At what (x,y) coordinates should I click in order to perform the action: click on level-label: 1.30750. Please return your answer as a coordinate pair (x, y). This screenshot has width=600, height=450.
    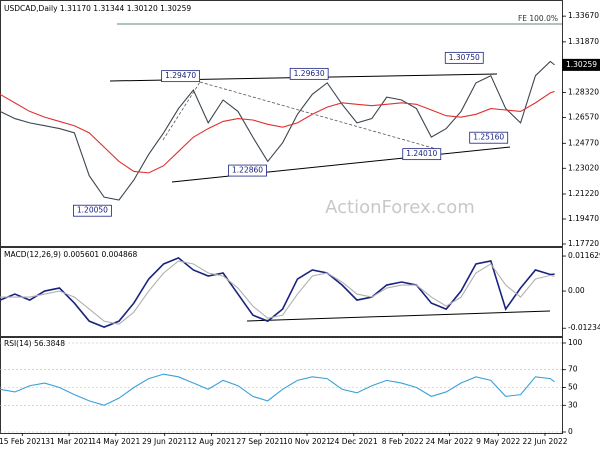
    Looking at the image, I should click on (464, 57).